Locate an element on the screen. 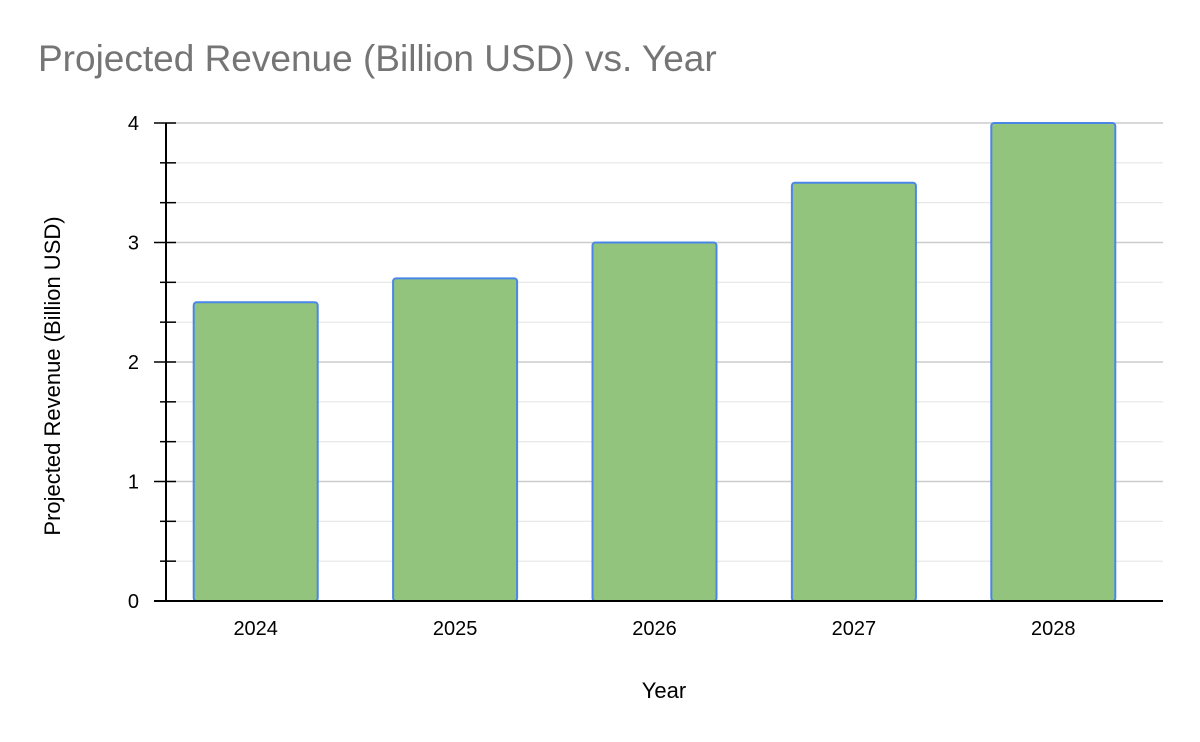  x-tick-label: 2028 is located at coordinates (1053, 629).